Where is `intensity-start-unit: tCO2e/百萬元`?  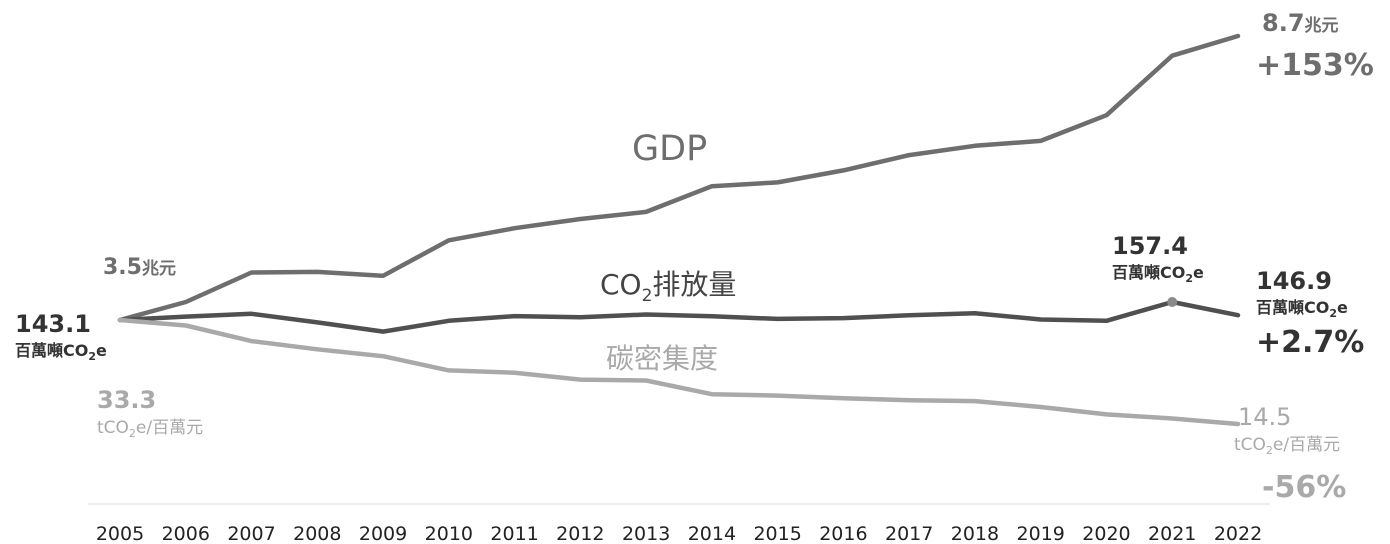 intensity-start-unit: tCO2e/百萬元 is located at coordinates (150, 429).